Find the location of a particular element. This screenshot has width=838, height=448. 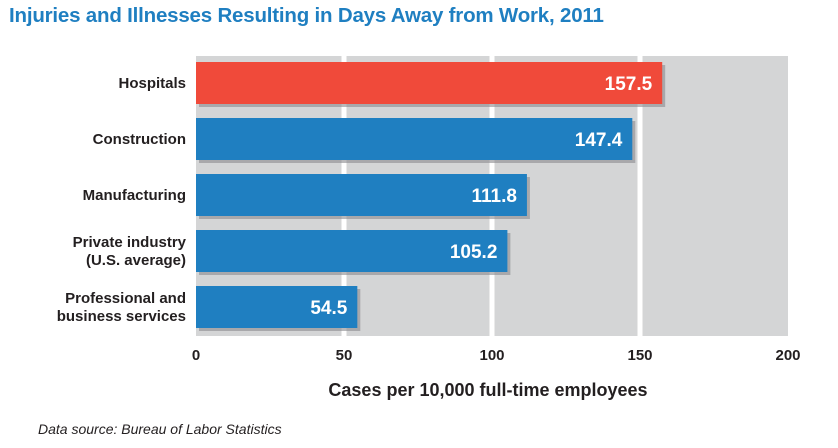

value-label-4: 54.5 is located at coordinates (328, 308).